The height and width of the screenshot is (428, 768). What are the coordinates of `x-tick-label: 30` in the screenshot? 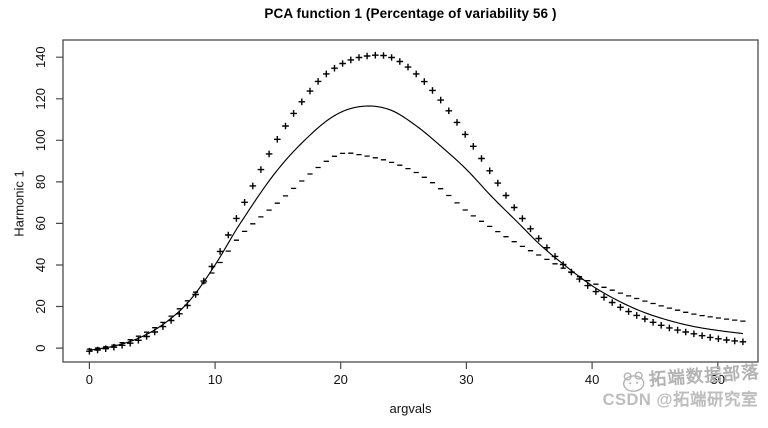 It's located at (466, 379).